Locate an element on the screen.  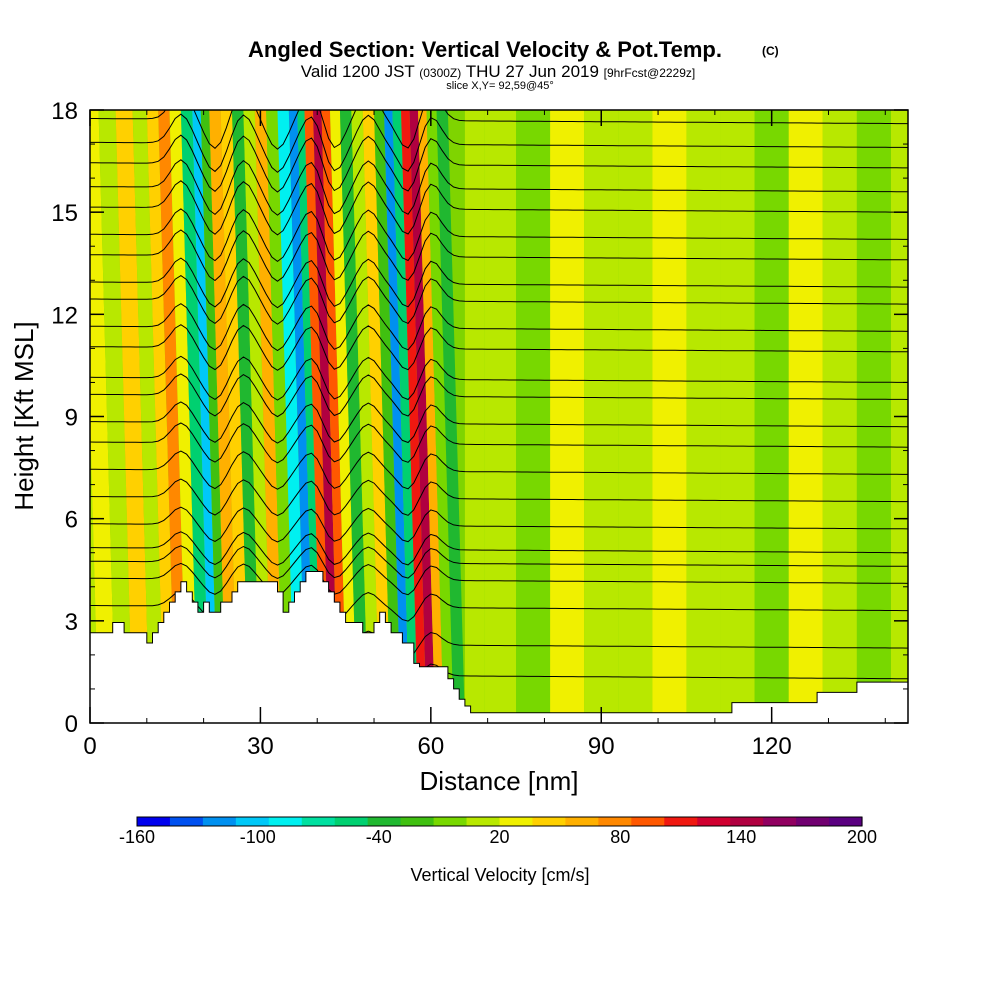
x-tick-label: 30 is located at coordinates (260, 746).